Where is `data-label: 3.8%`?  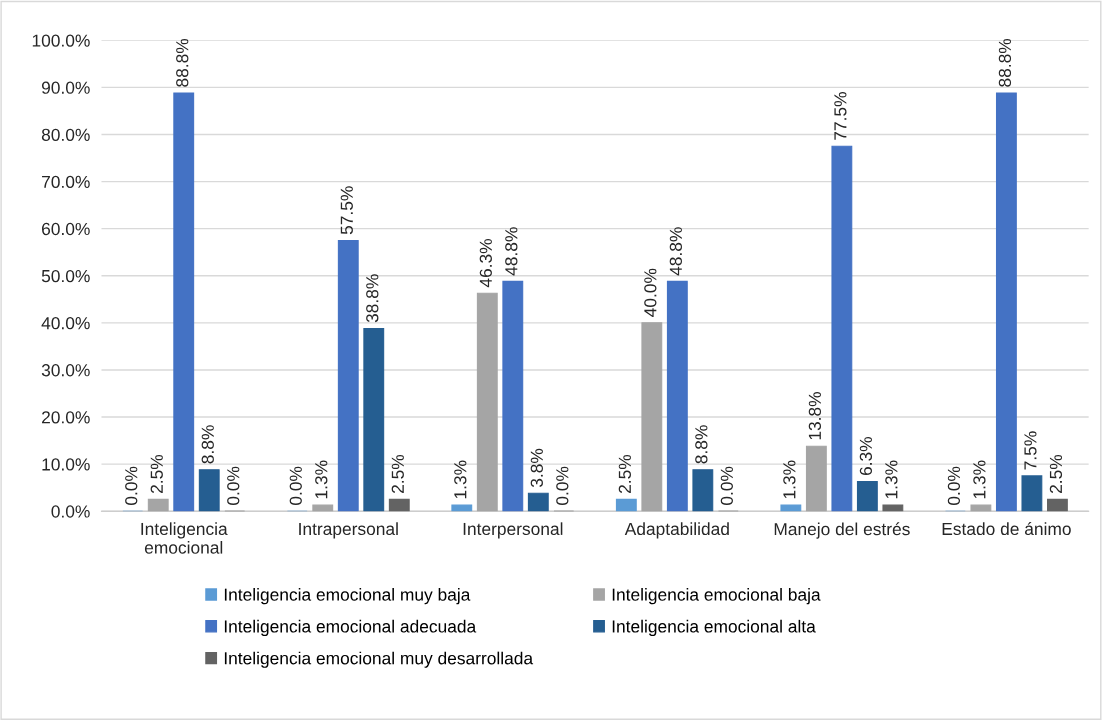
data-label: 3.8% is located at coordinates (536, 468).